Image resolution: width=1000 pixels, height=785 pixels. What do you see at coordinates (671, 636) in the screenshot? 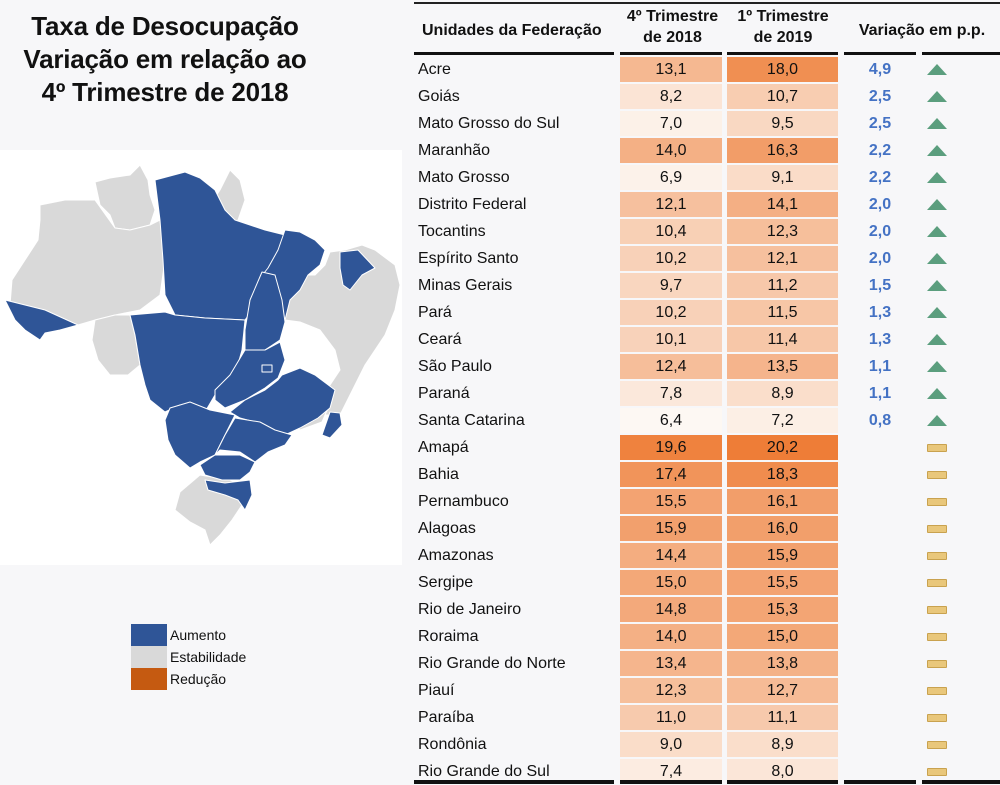
I see `cell-q4-2018: 14,0` at bounding box center [671, 636].